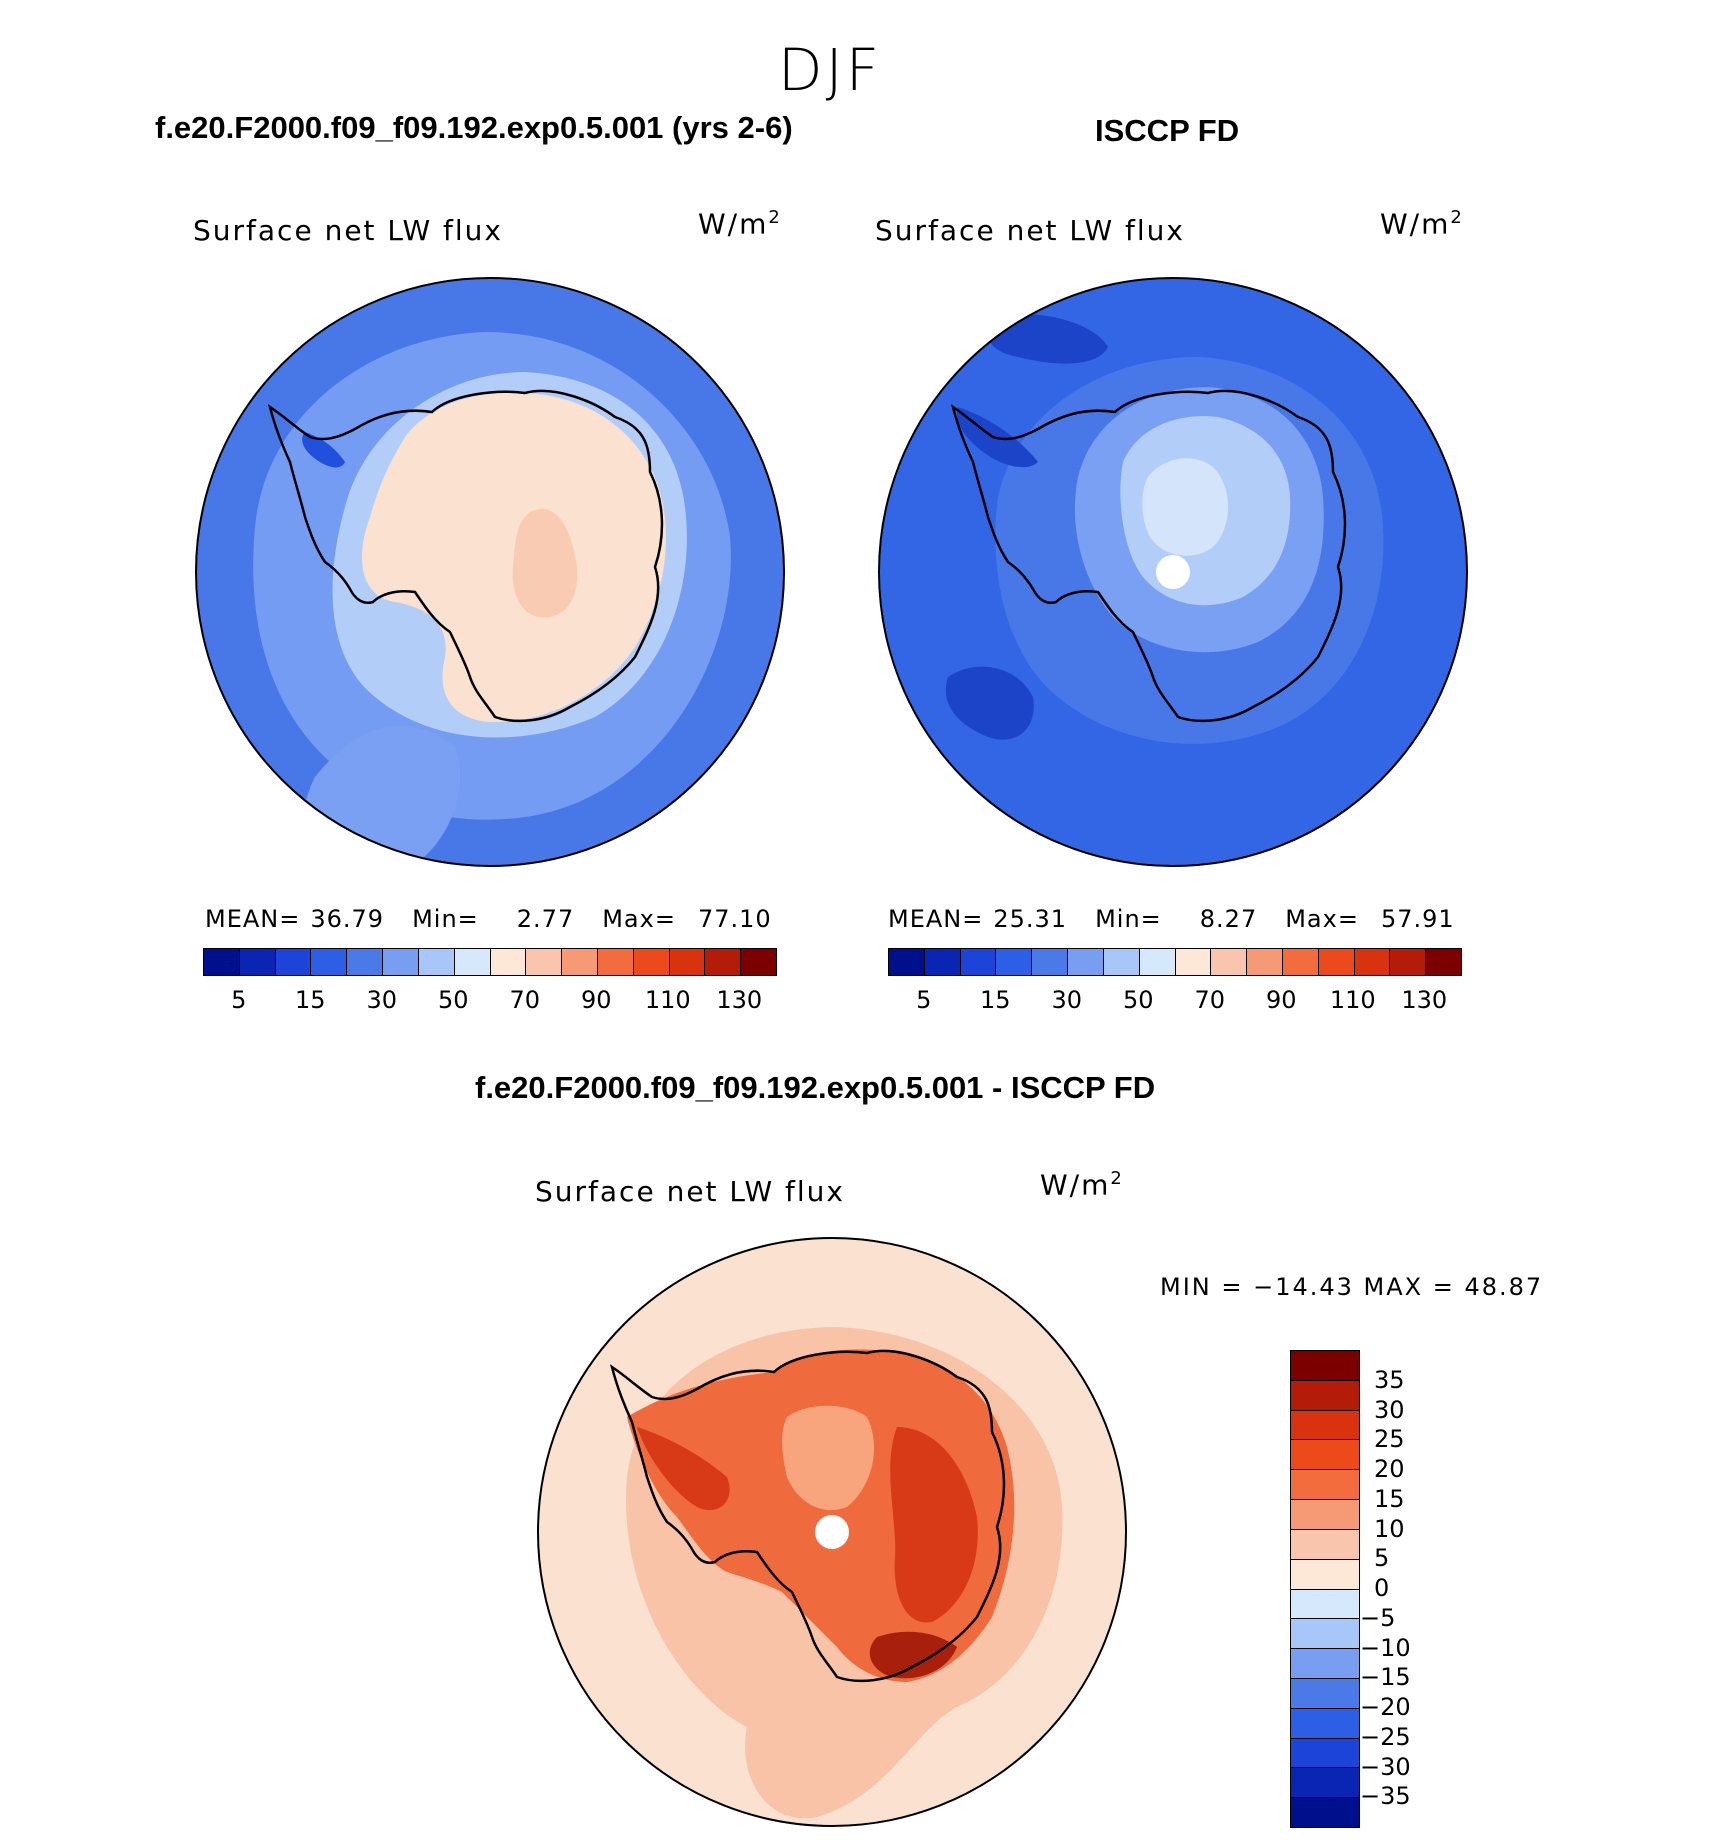 This screenshot has width=1710, height=1840. What do you see at coordinates (1378, 1617) in the screenshot?
I see `diff-colorbar-tick-label: −5` at bounding box center [1378, 1617].